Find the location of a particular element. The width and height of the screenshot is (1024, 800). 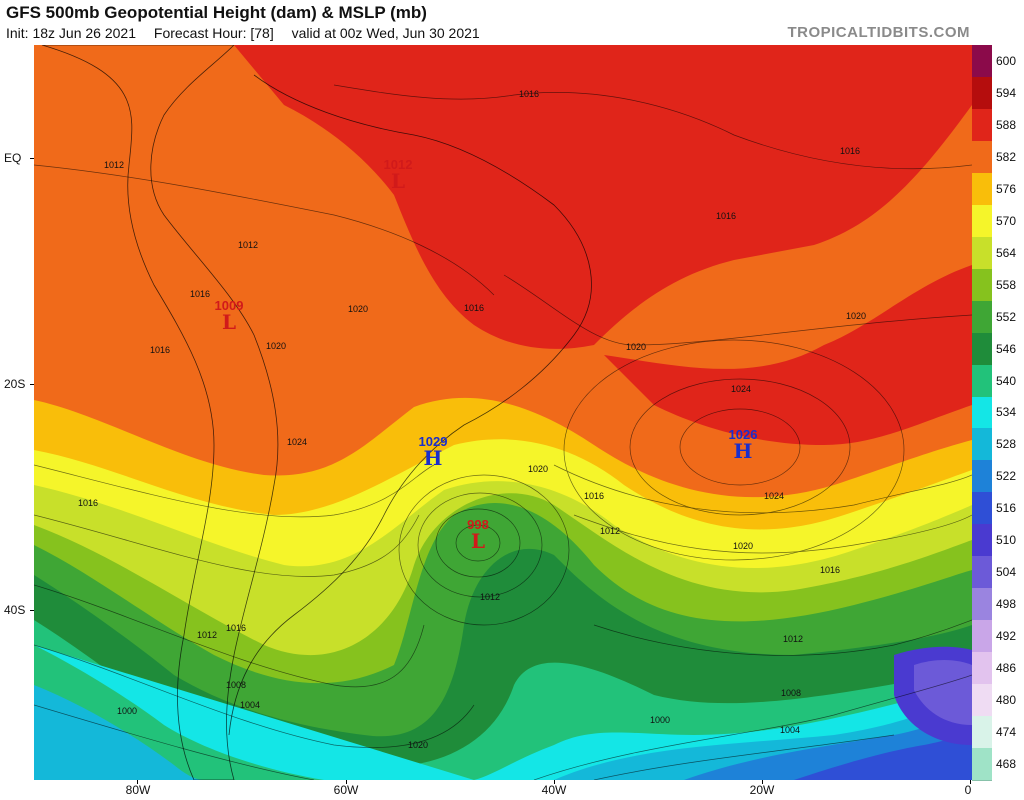

high-pressure-marker: 1026 H is located at coordinates (743, 444).